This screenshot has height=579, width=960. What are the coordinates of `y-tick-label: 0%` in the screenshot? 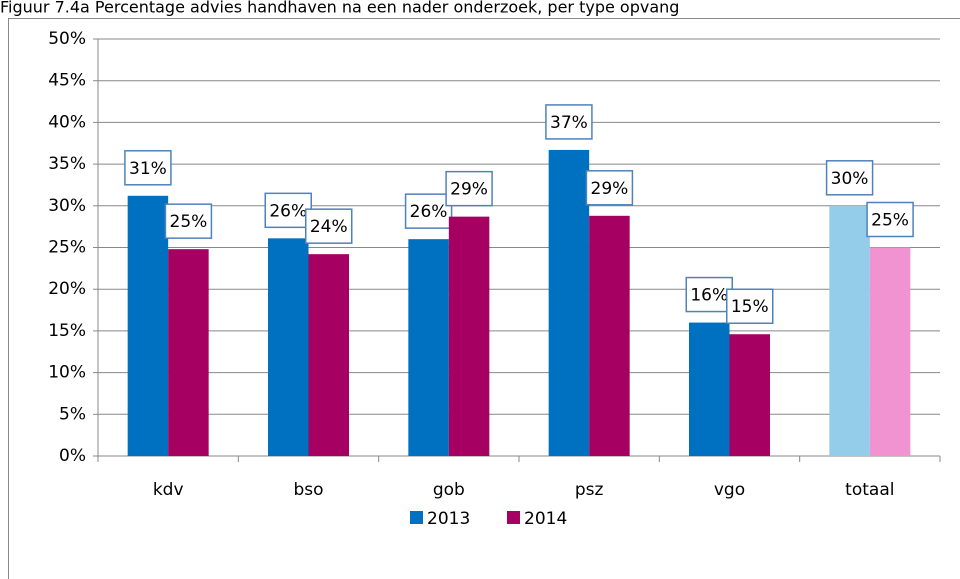 It's located at (72, 456).